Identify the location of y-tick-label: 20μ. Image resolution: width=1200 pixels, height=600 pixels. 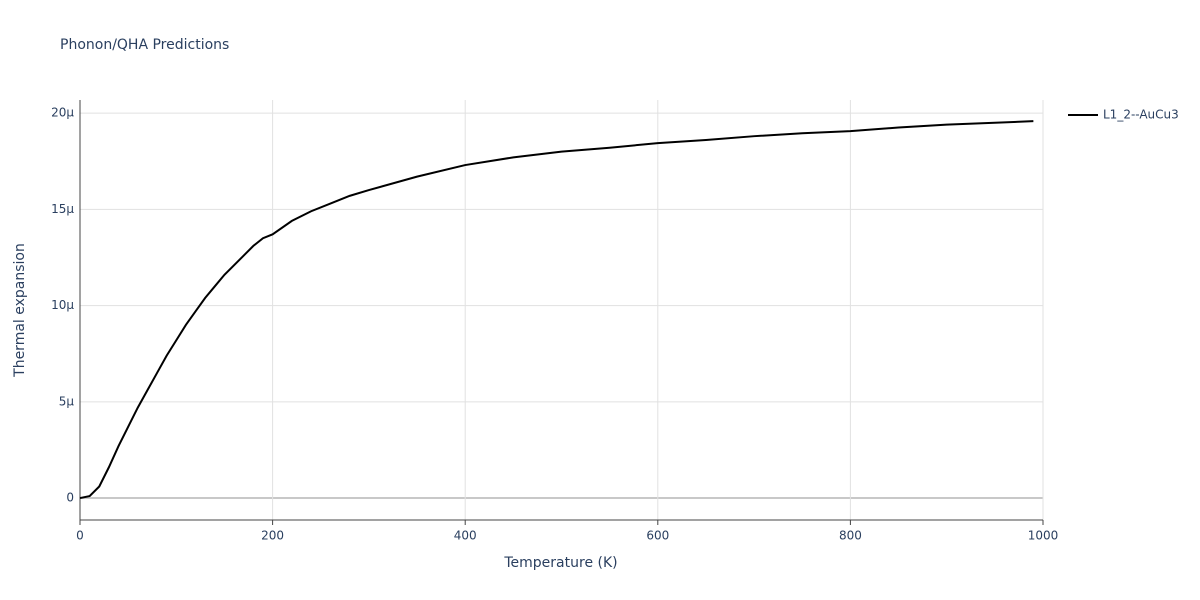
(62, 113).